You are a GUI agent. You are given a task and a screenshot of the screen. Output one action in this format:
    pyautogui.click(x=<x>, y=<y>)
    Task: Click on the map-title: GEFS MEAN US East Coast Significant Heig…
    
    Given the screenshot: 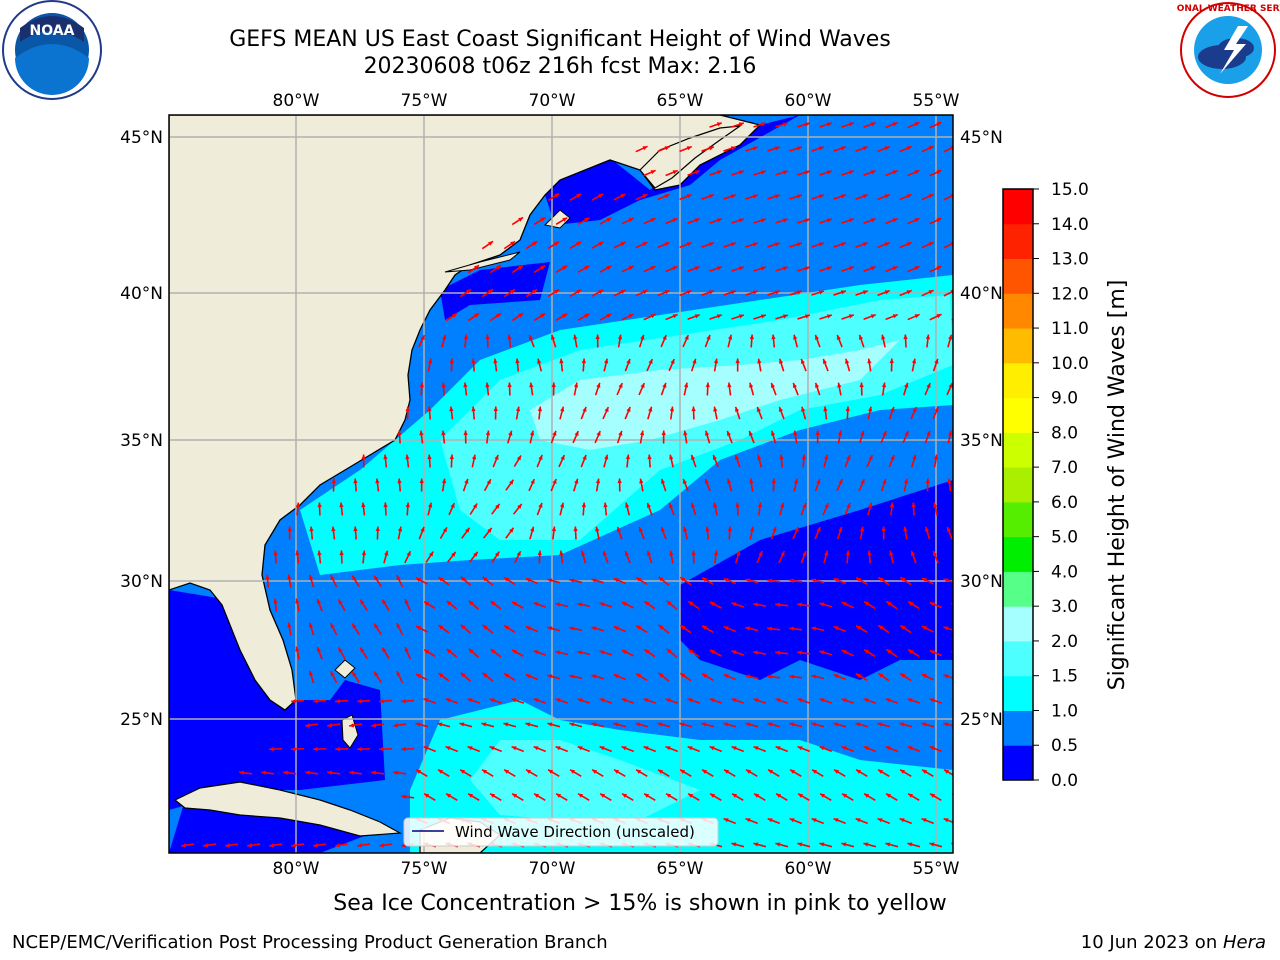 What is the action you would take?
    pyautogui.click(x=560, y=39)
    